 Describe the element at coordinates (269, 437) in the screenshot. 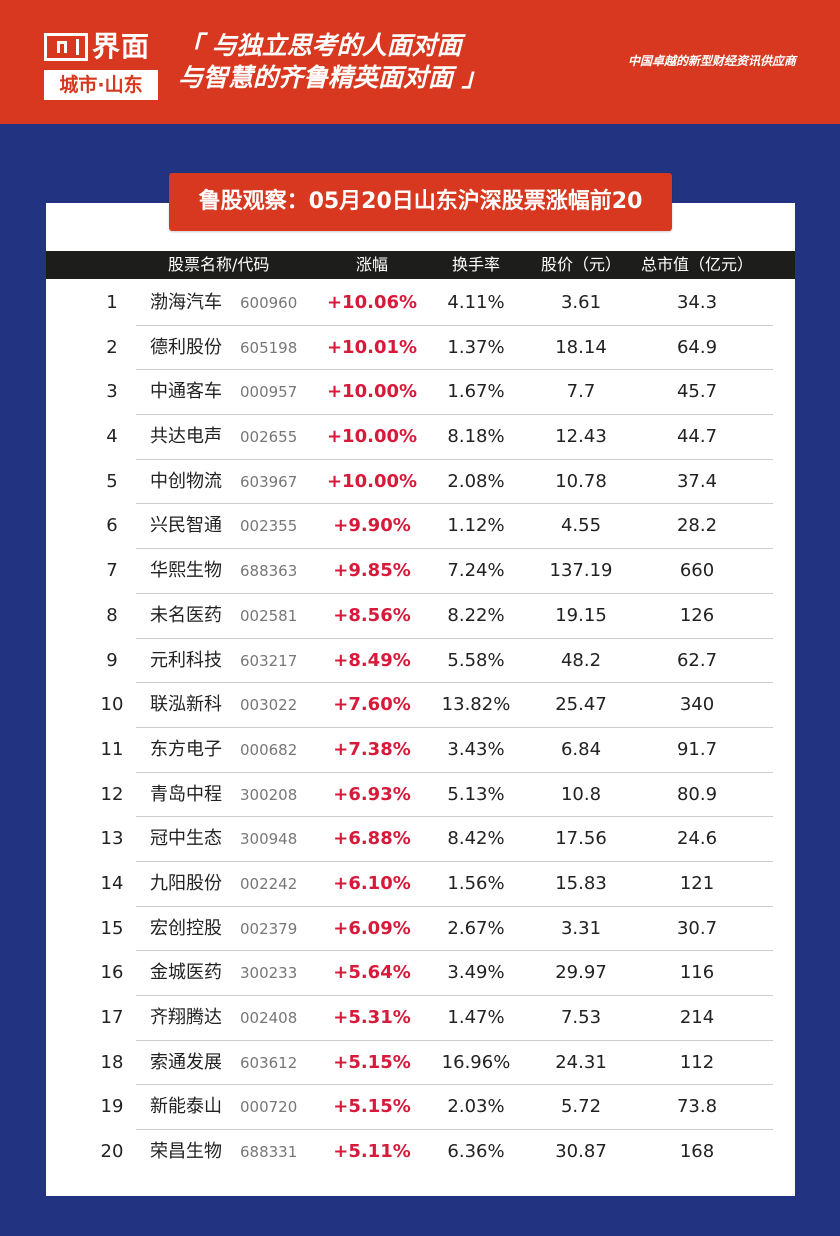

I see `stock-code: 002655` at that location.